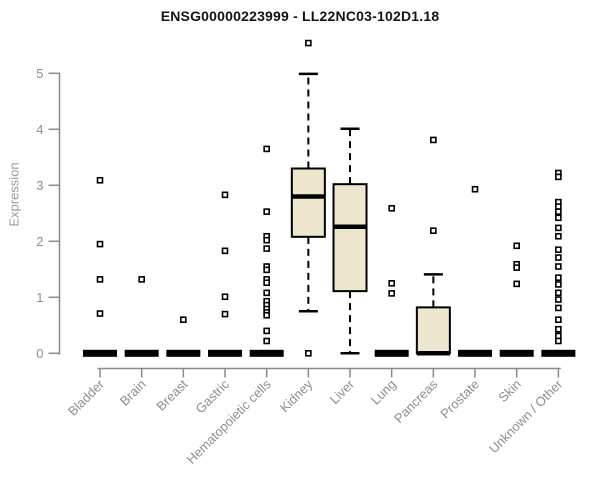  What do you see at coordinates (526, 416) in the screenshot?
I see `x-tick-label: Unknown / Other` at bounding box center [526, 416].